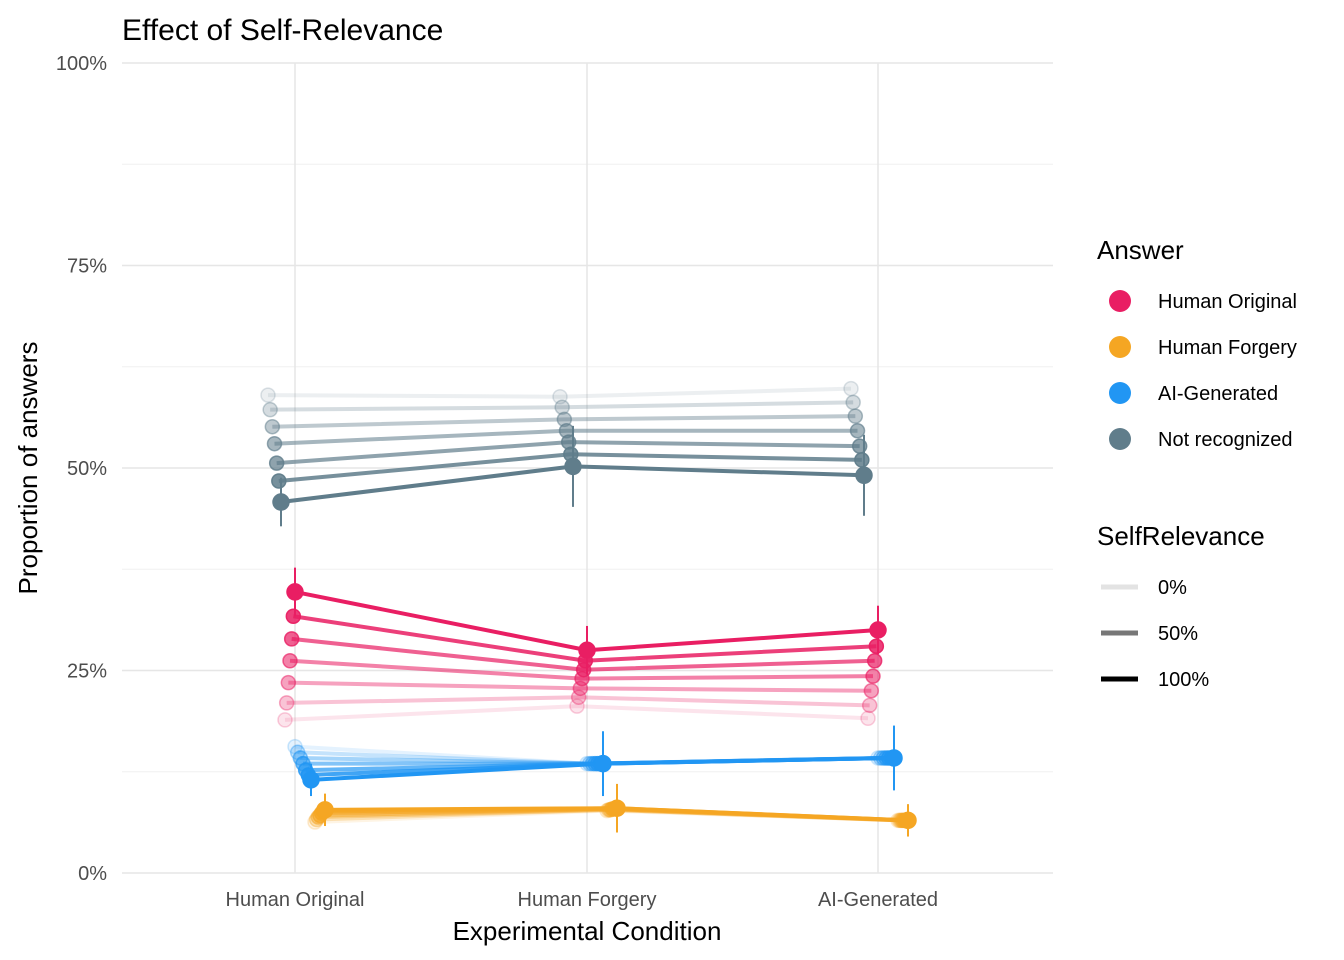 This screenshot has width=1344, height=960. What do you see at coordinates (1225, 440) in the screenshot?
I see `legend-label: Not recognized` at bounding box center [1225, 440].